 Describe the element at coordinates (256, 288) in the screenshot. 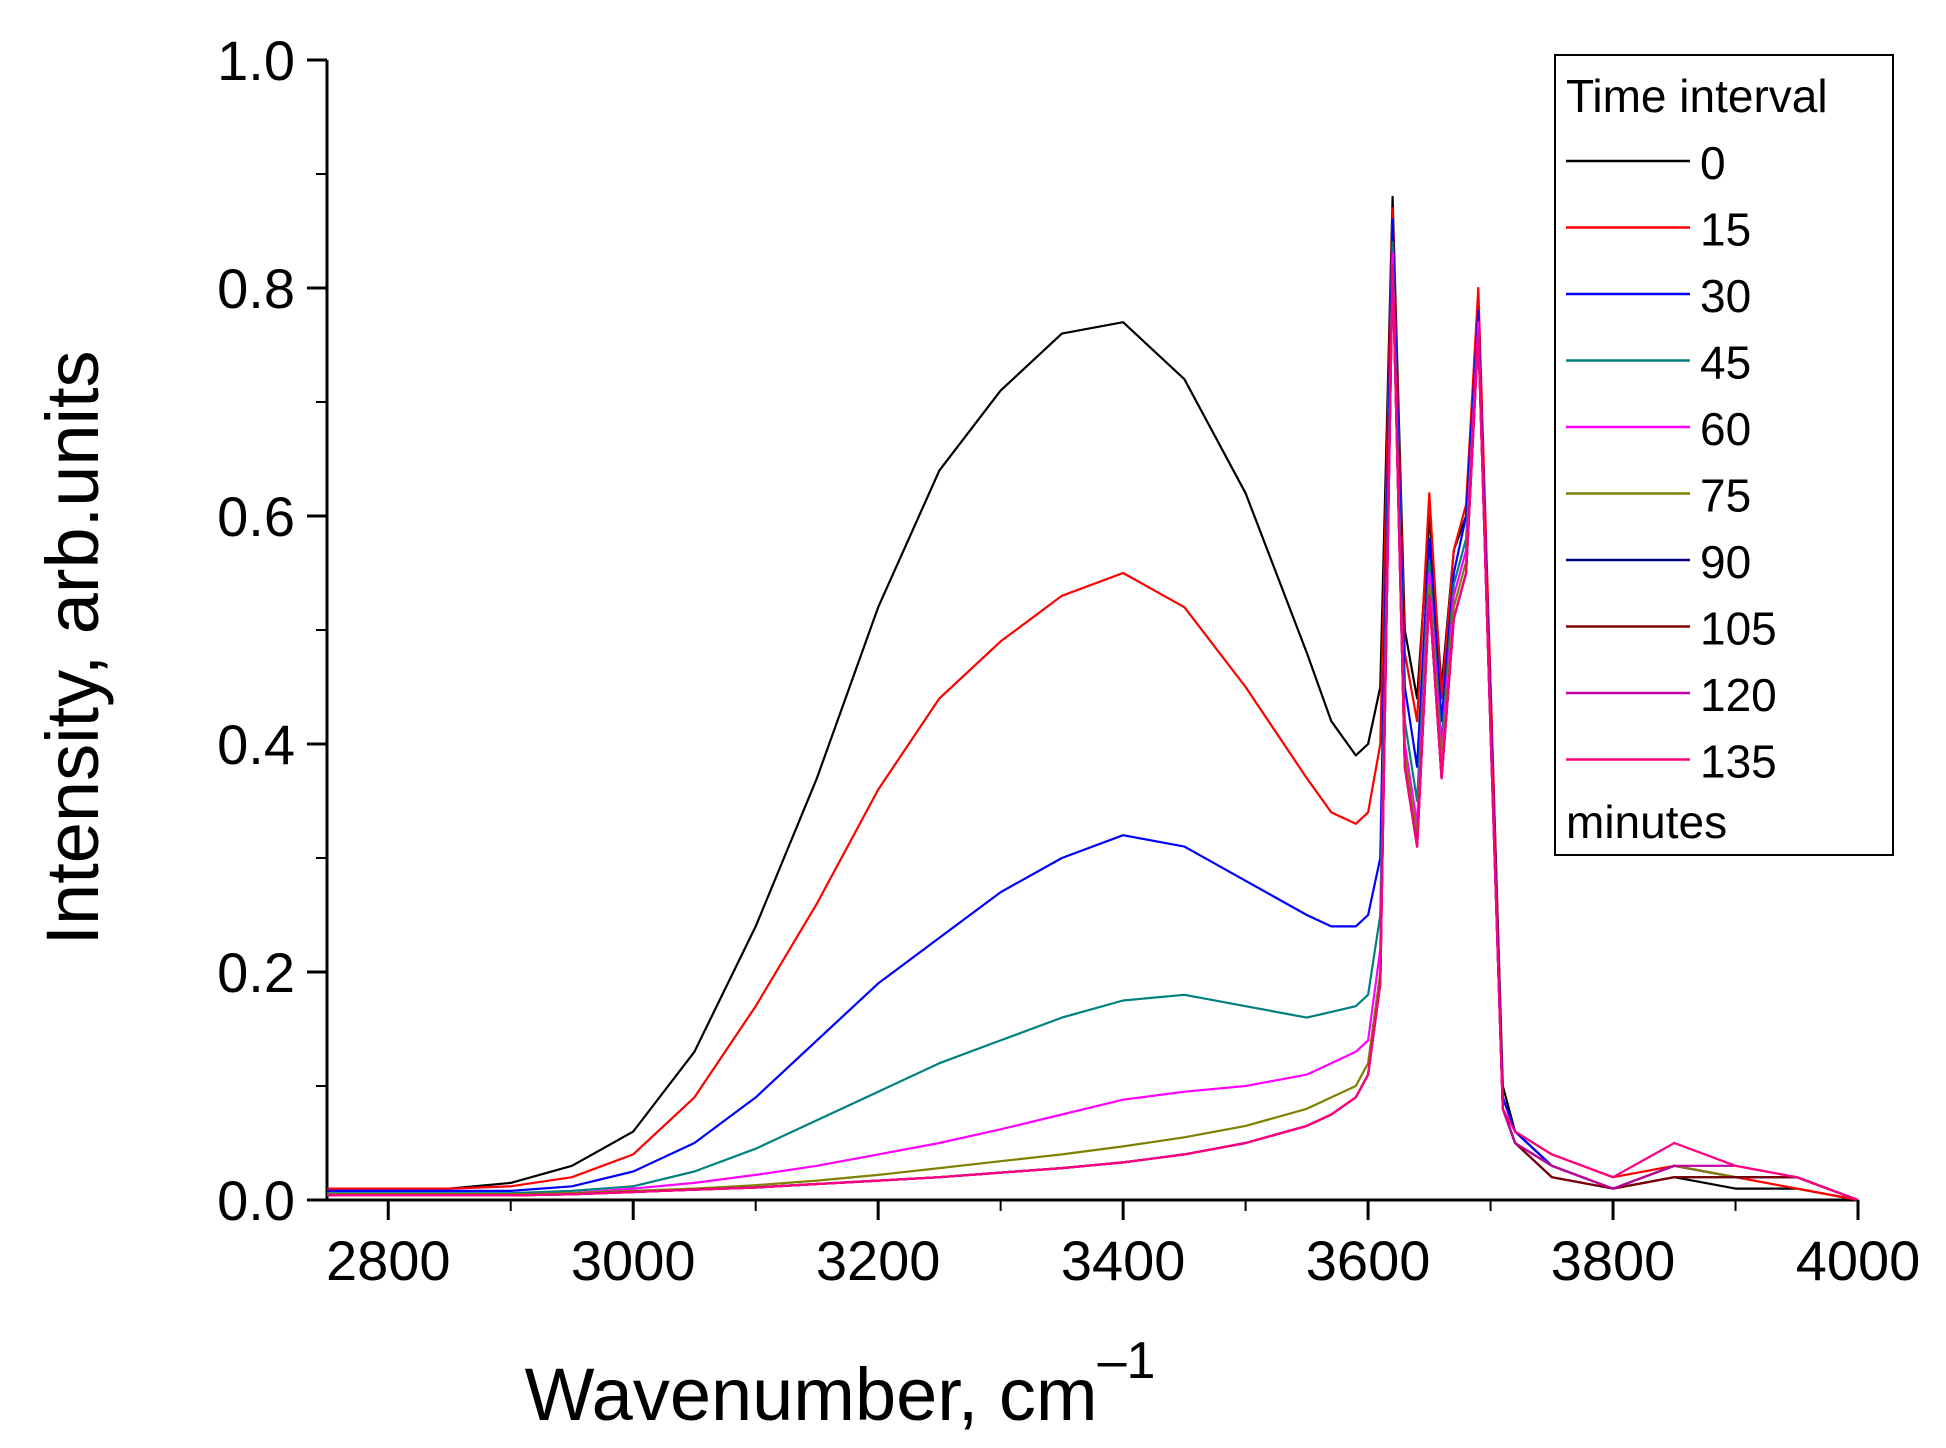

I see `y-tick-label: 0.8` at that location.